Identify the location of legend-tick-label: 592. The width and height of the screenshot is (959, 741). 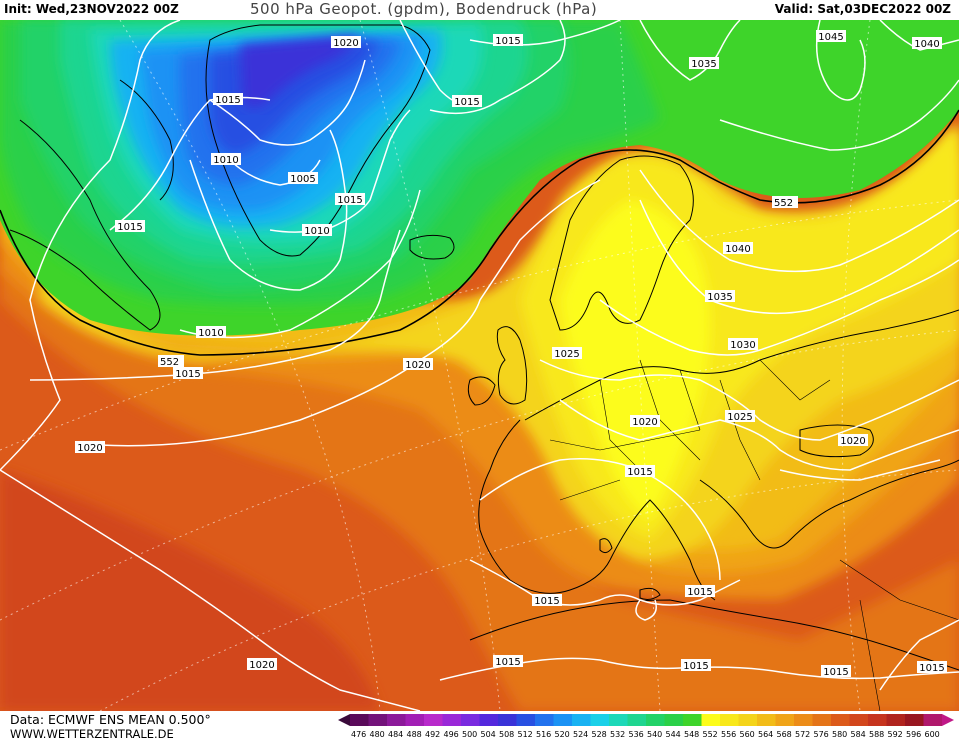
(895, 734).